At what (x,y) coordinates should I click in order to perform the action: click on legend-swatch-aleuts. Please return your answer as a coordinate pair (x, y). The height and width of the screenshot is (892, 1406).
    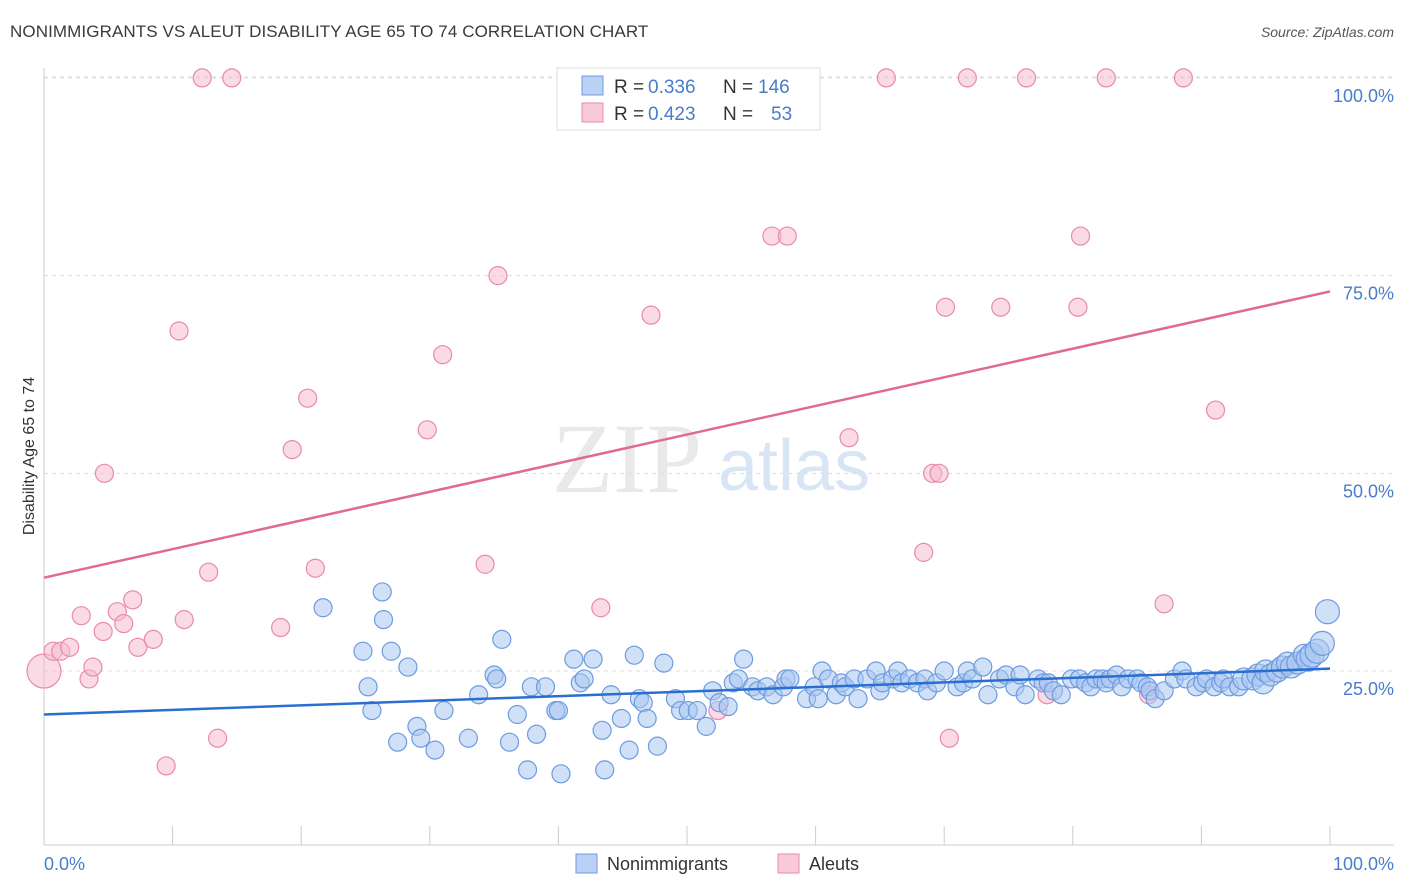
    Looking at the image, I should click on (592, 112).